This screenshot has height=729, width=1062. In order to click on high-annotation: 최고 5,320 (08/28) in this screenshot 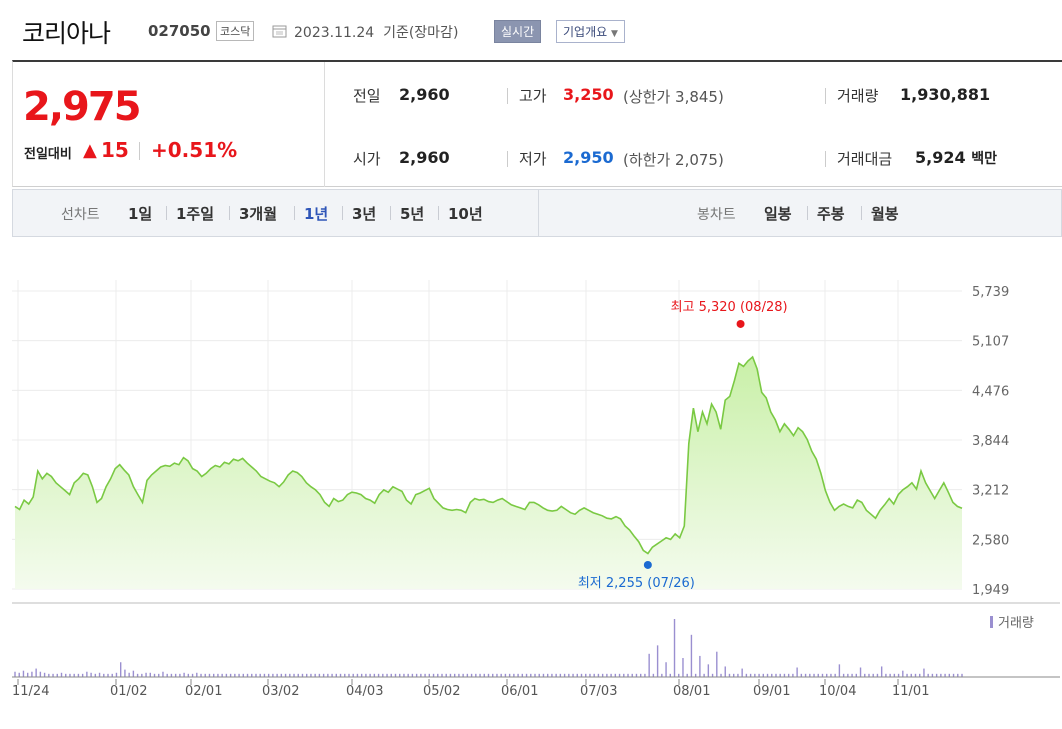, I will do `click(729, 307)`.